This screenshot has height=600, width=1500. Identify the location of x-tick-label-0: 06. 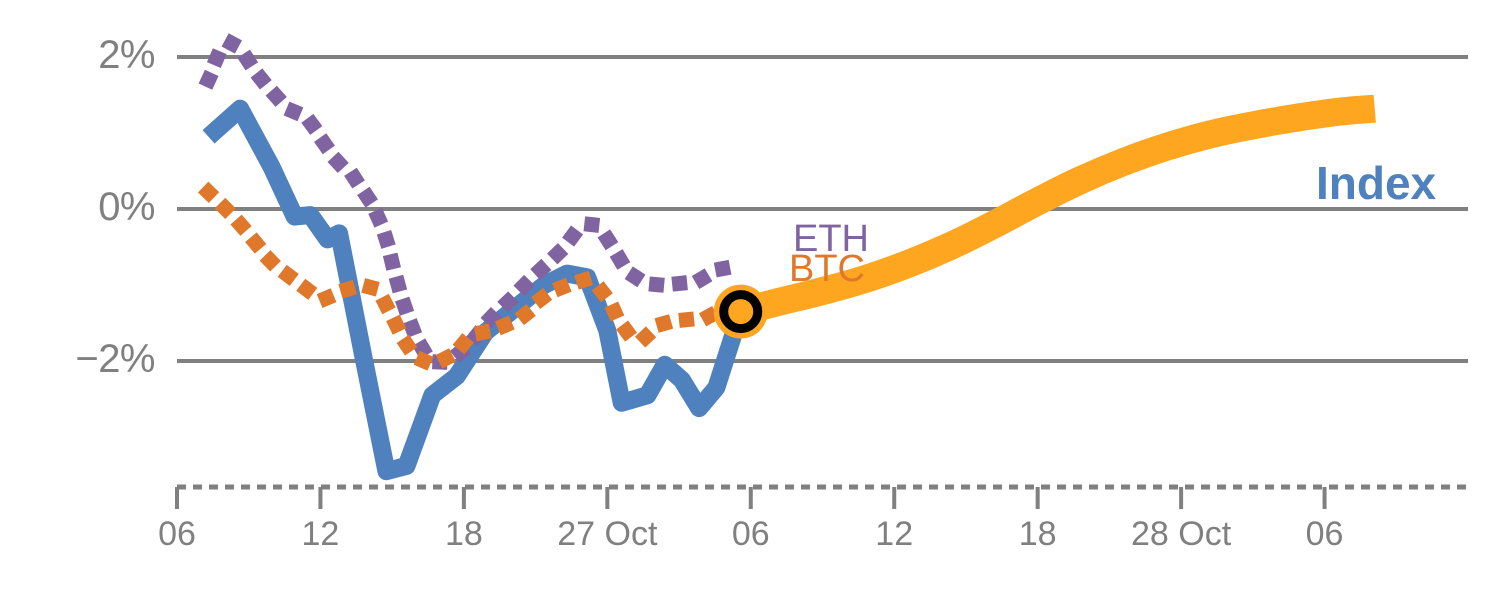
(177, 534).